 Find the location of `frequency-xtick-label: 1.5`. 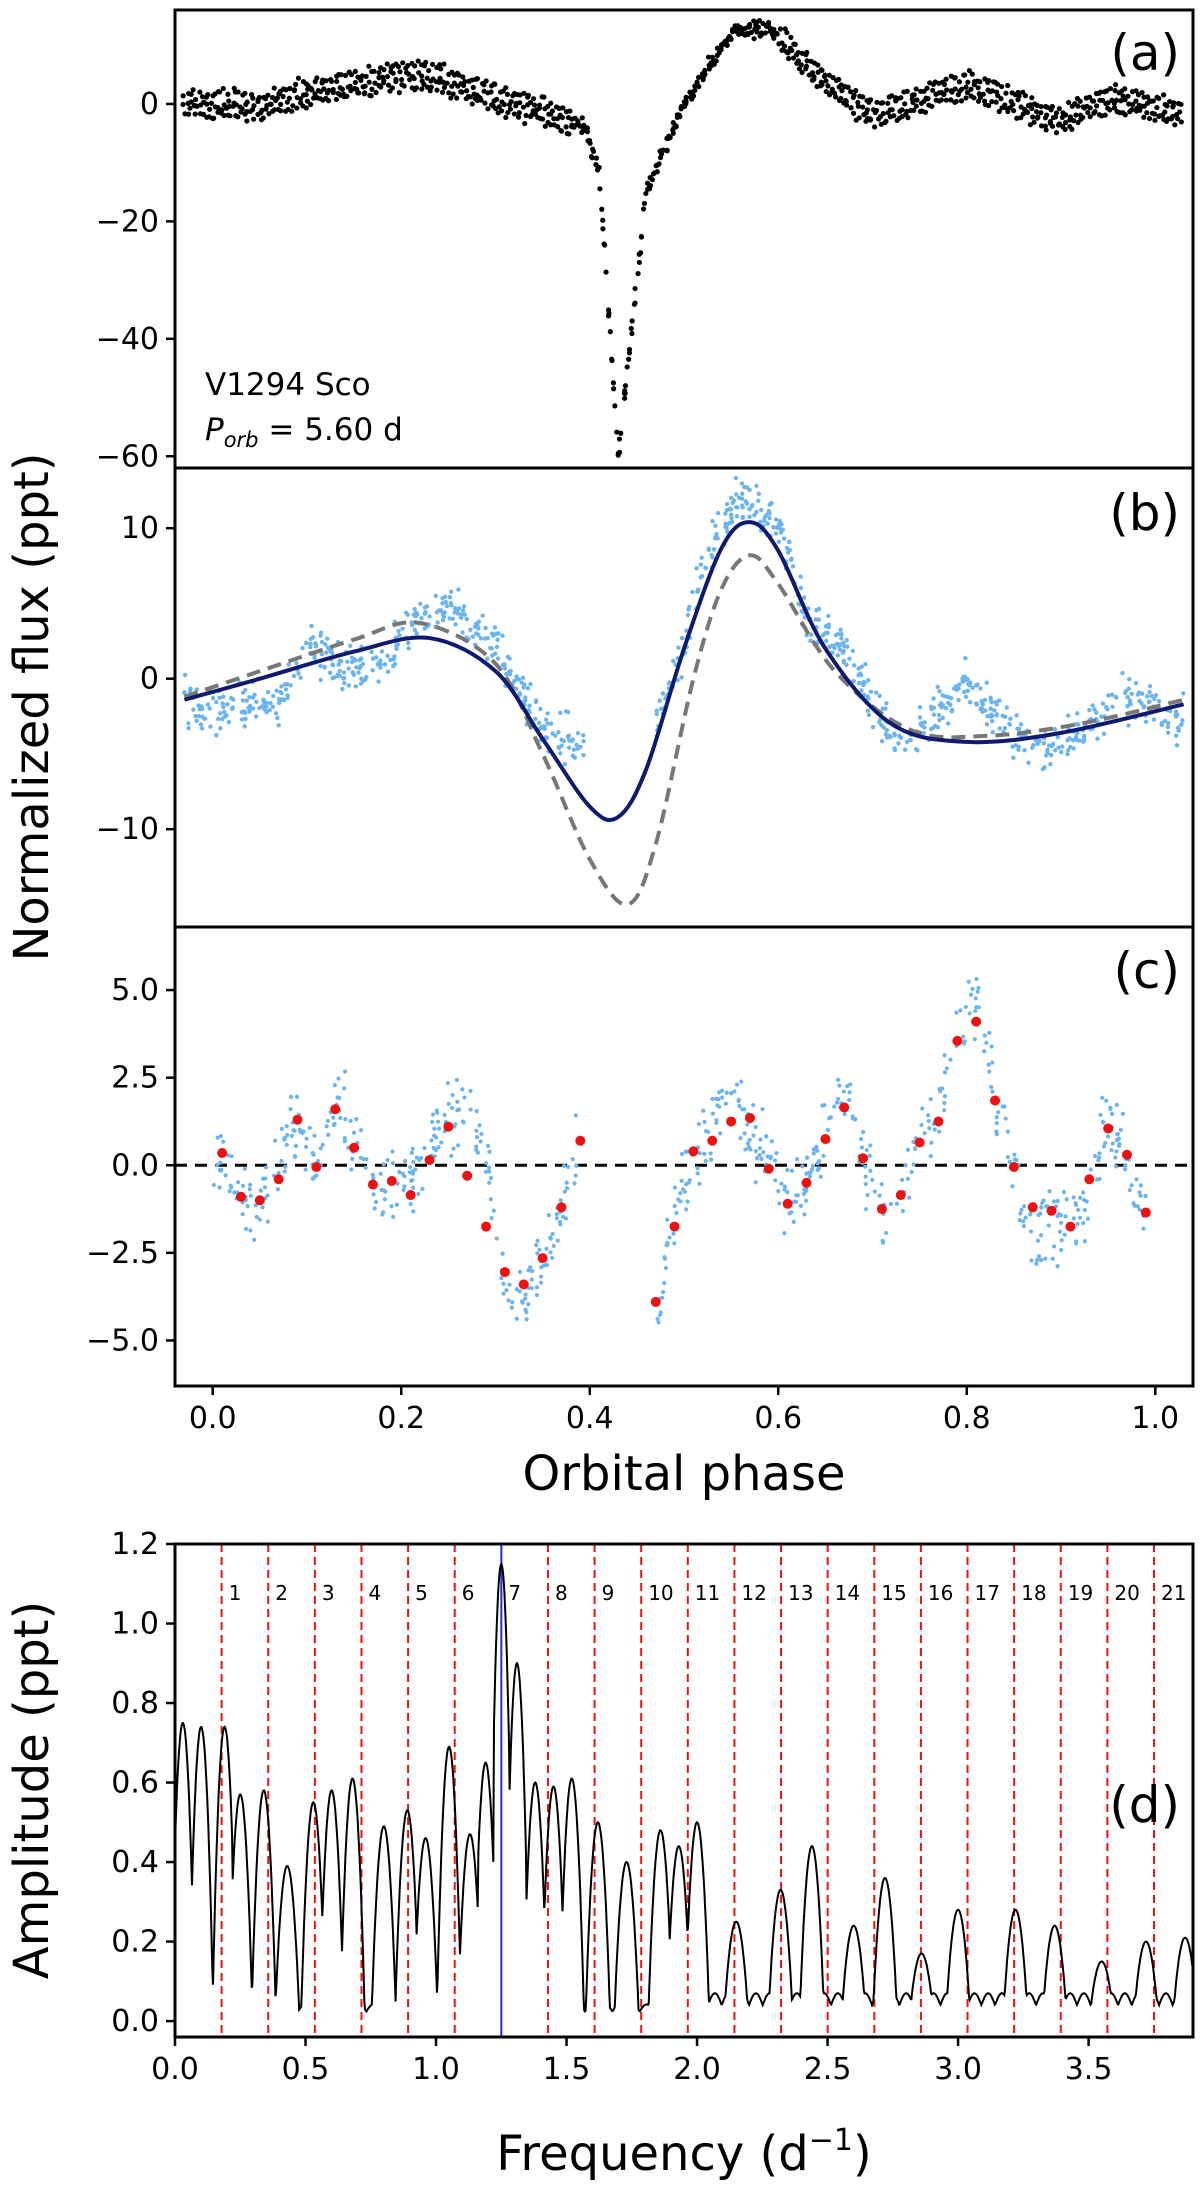

frequency-xtick-label: 1.5 is located at coordinates (567, 2069).